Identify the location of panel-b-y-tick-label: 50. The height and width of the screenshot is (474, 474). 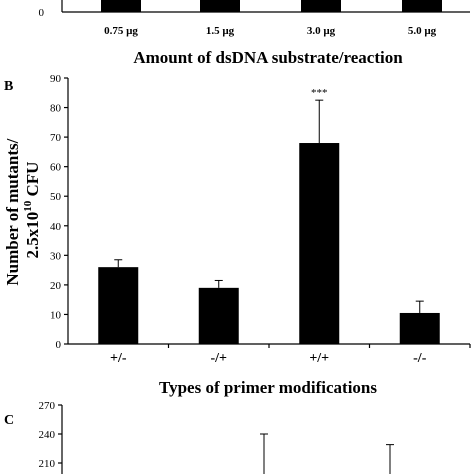
(56, 197).